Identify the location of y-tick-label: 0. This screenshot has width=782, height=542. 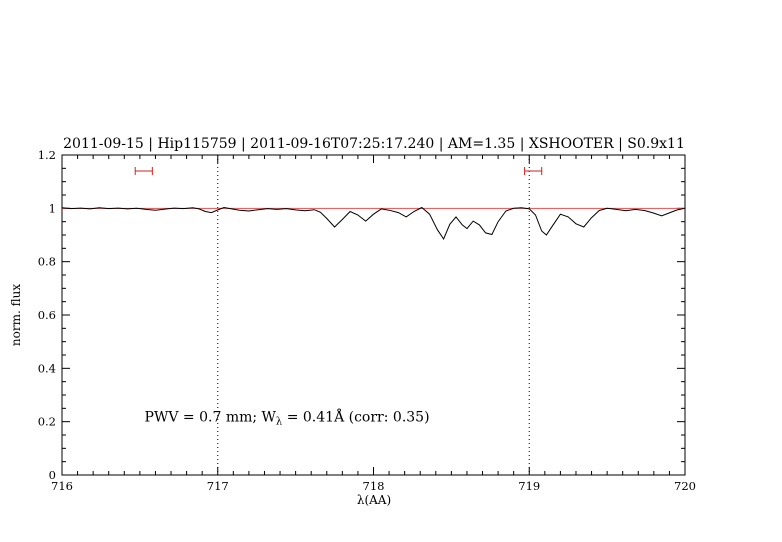
(52, 475).